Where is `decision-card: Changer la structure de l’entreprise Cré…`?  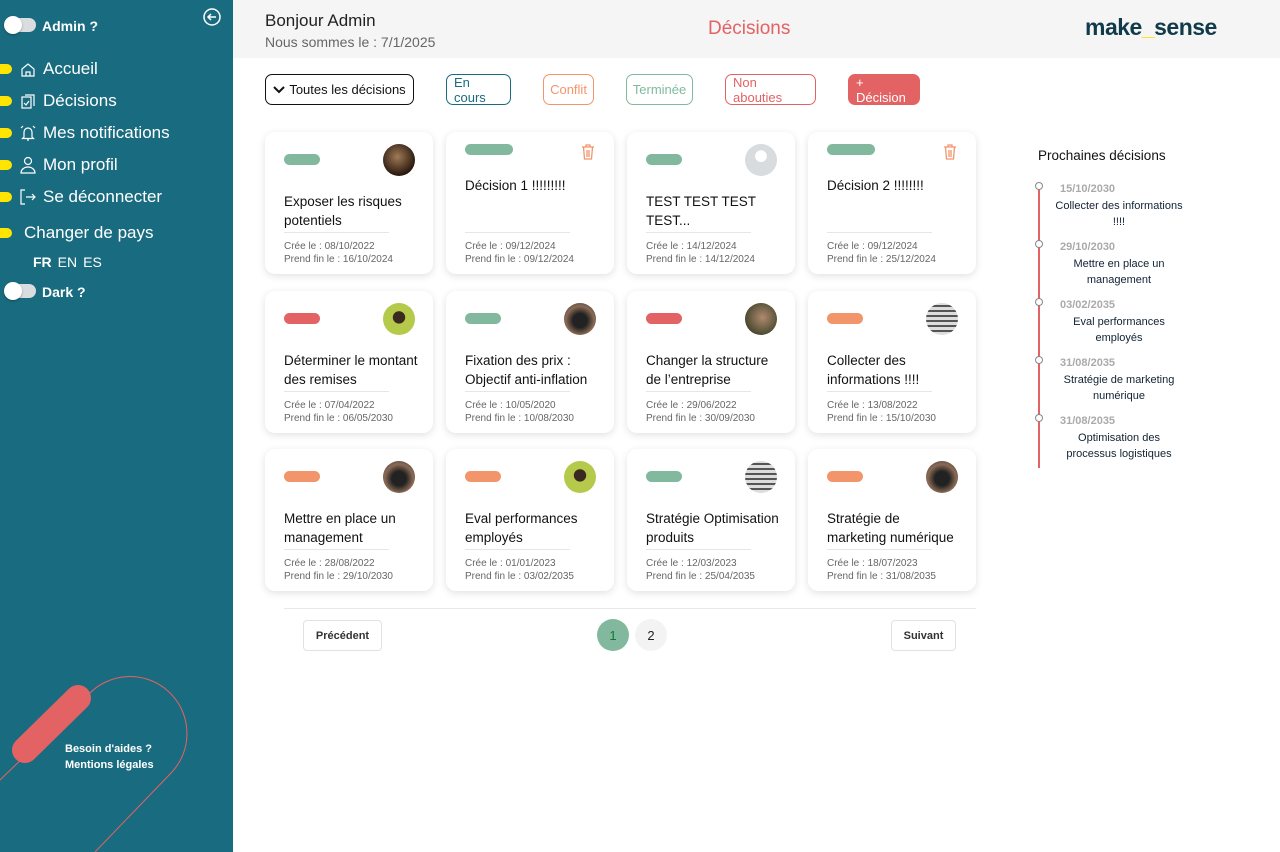 decision-card: Changer la structure de l’entreprise Cré… is located at coordinates (711, 362).